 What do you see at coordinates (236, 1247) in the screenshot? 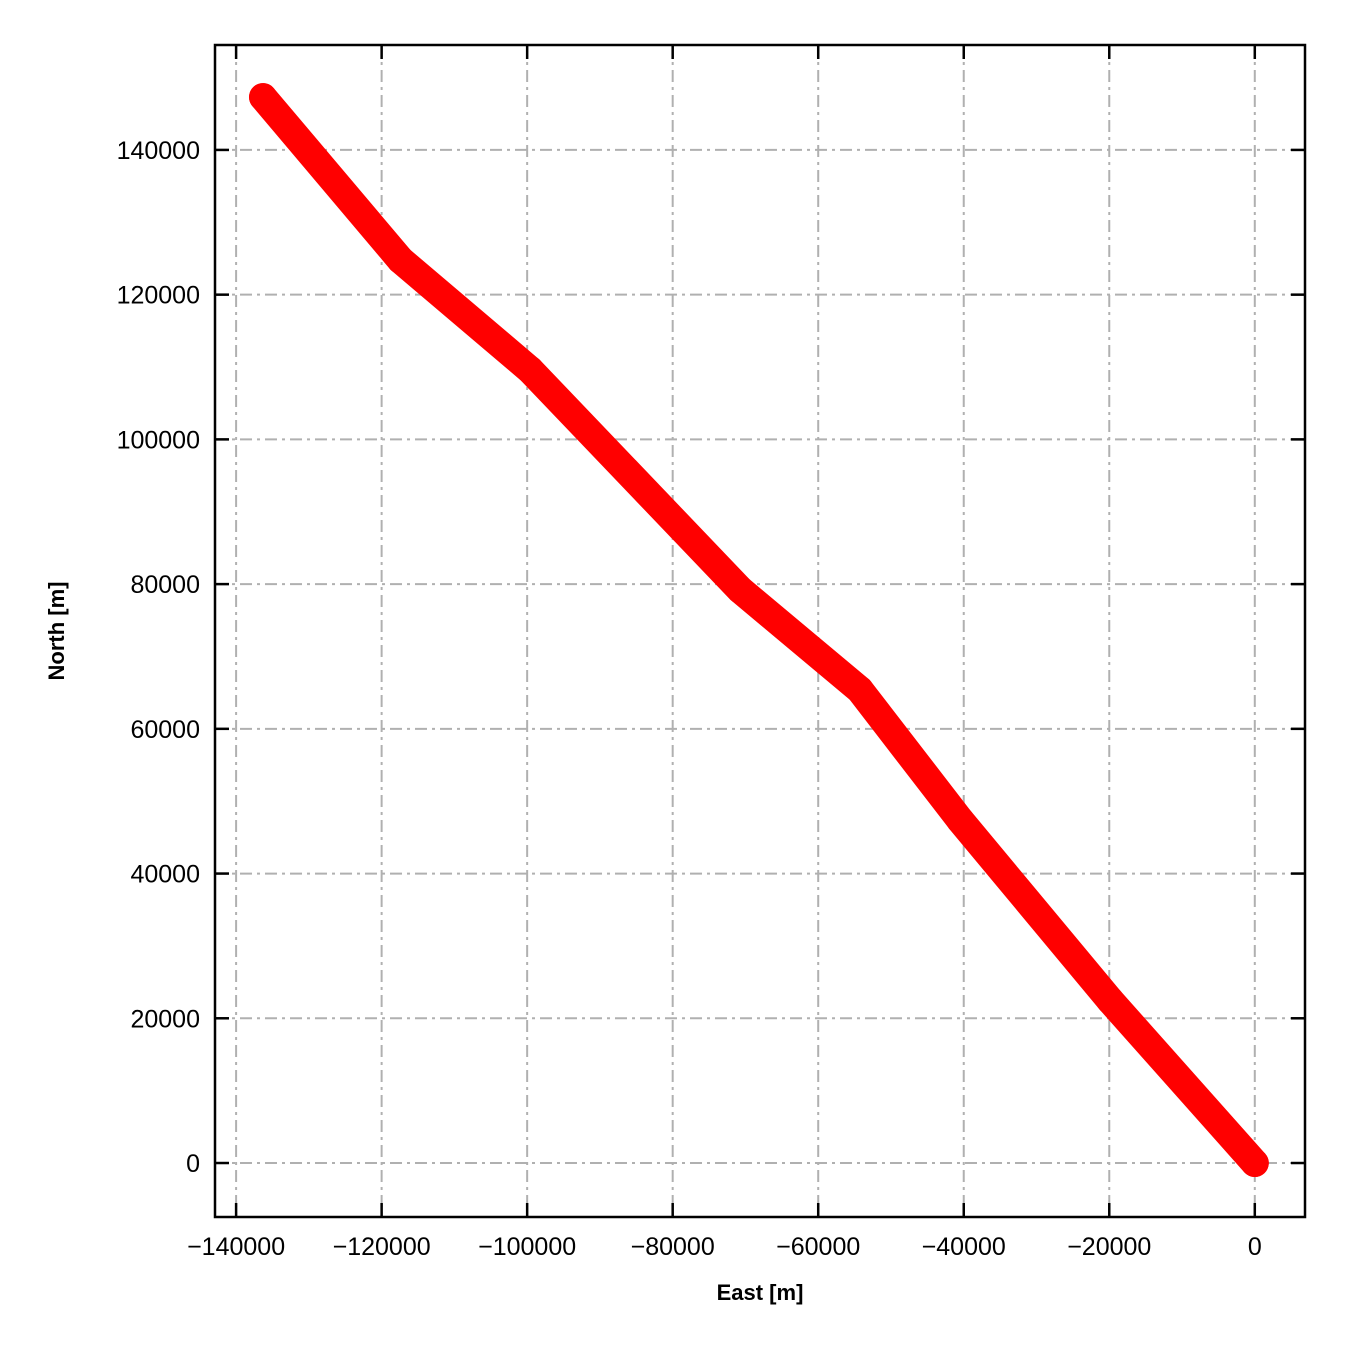
I see `x-tick-label: −140000` at bounding box center [236, 1247].